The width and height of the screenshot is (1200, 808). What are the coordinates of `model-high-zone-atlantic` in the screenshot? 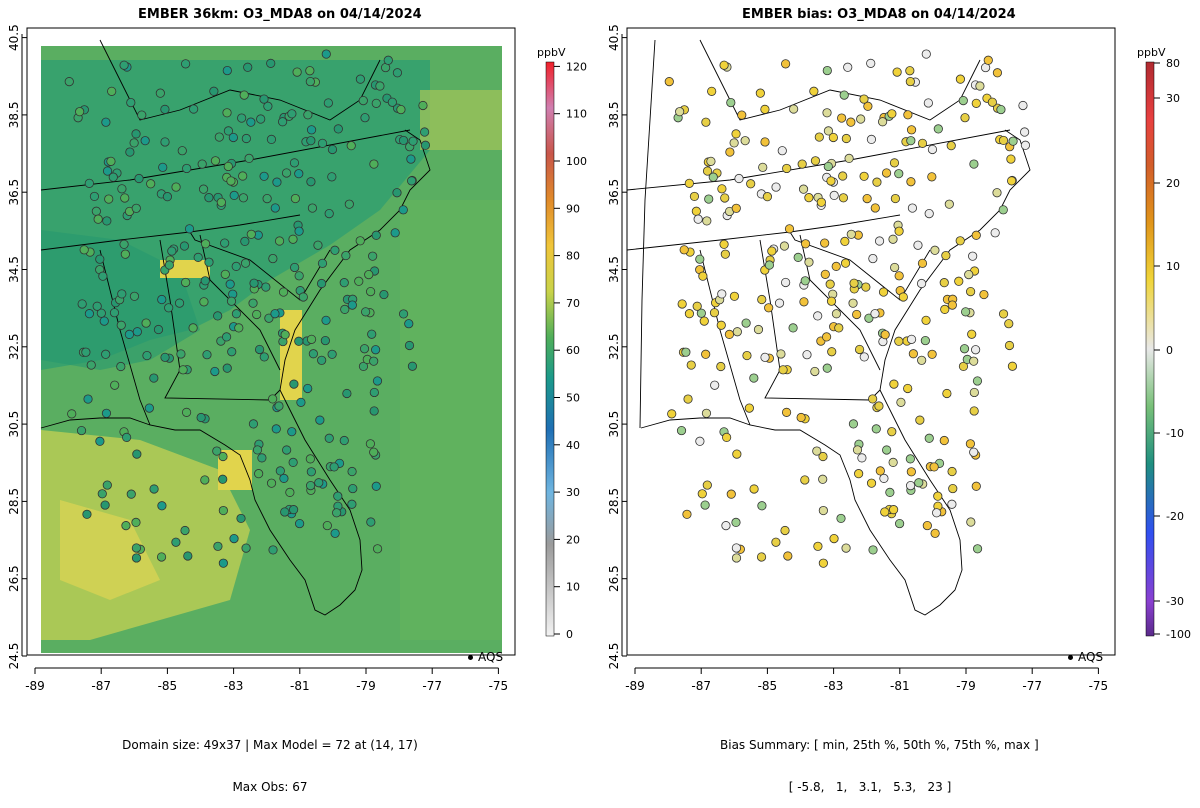 It's located at (461, 120).